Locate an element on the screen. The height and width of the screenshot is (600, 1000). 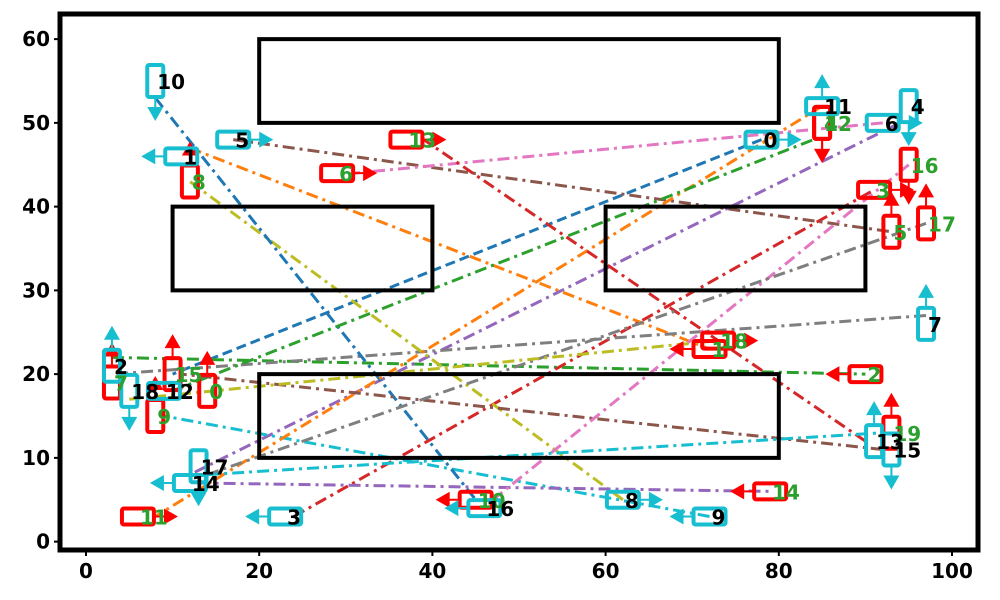
x-tick-label: 80 is located at coordinates (779, 571).